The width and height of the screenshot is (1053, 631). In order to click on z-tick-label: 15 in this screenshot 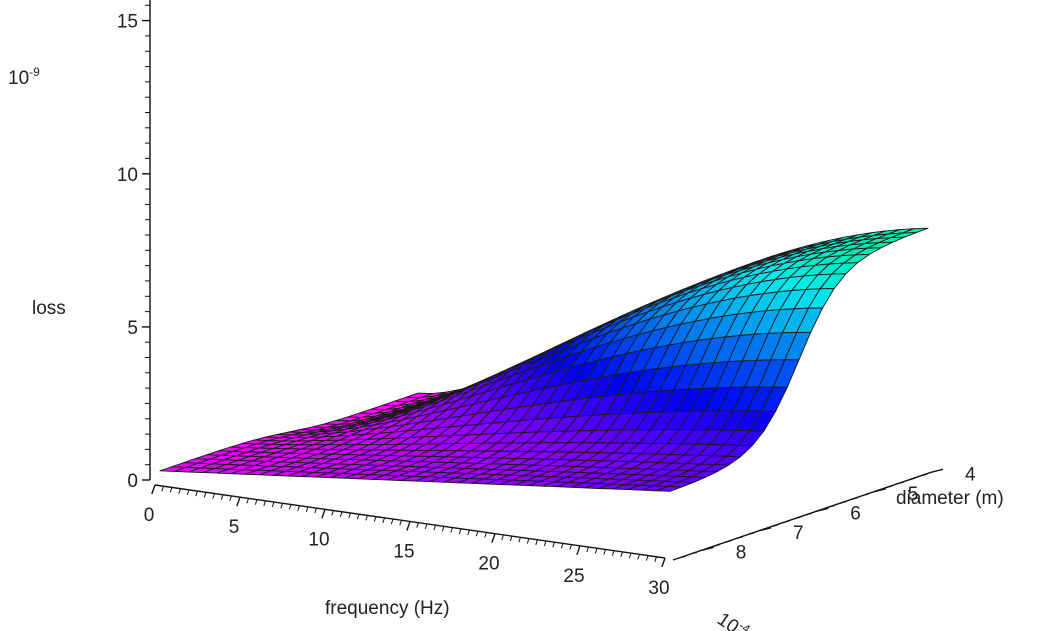, I will do `click(127, 22)`.